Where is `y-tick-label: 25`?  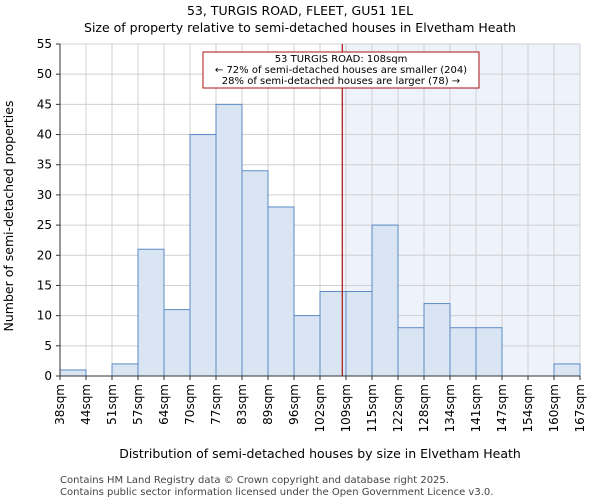 y-tick-label: 25 is located at coordinates (44, 225).